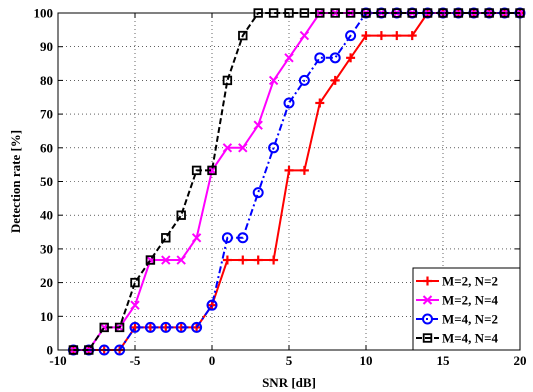 The image size is (533, 392). I want to click on legend-label: M=4, N=4, so click(470, 338).